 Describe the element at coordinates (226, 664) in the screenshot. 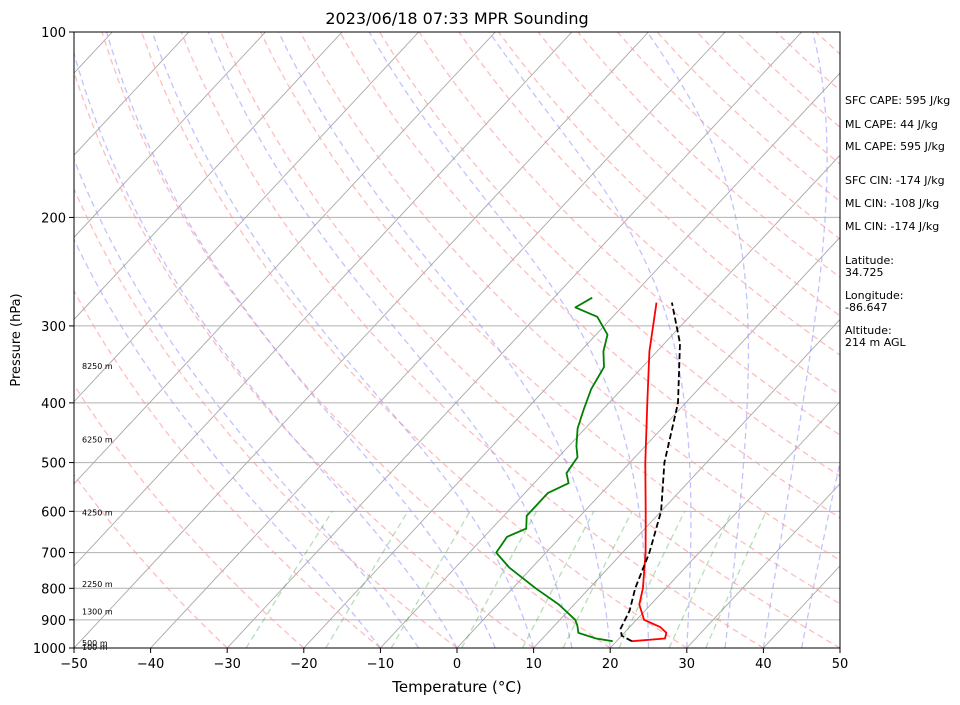

I see `x-tick-label: −30` at that location.